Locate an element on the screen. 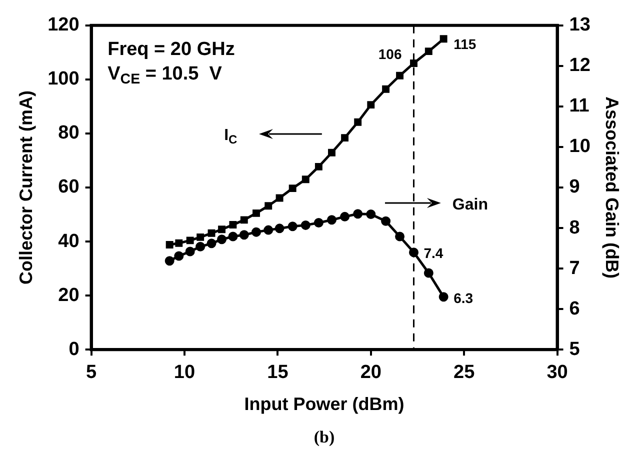 The width and height of the screenshot is (638, 458). data-label: 106 is located at coordinates (390, 54).